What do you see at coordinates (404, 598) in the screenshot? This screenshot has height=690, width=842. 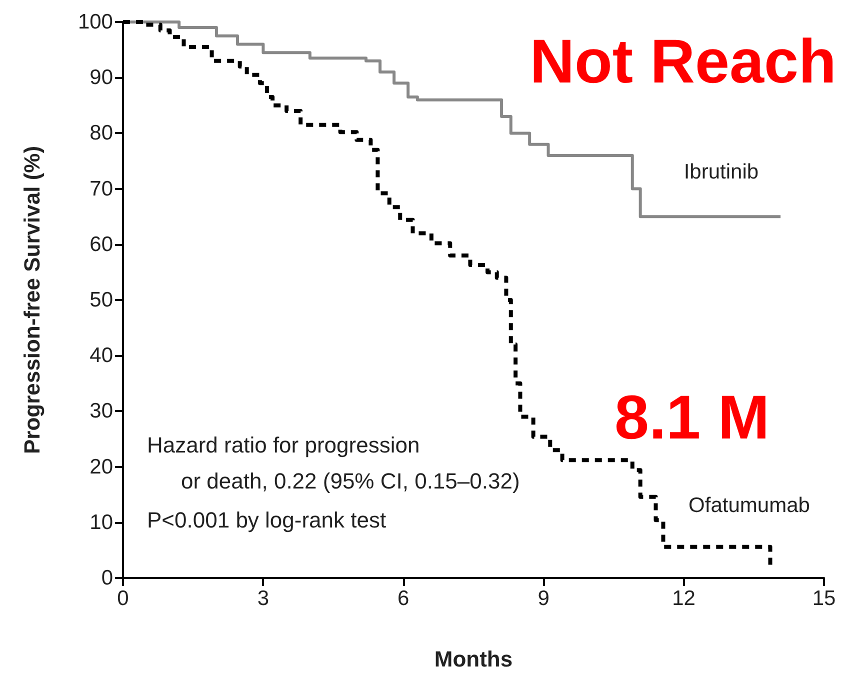 I see `x-tick-label: 6` at bounding box center [404, 598].